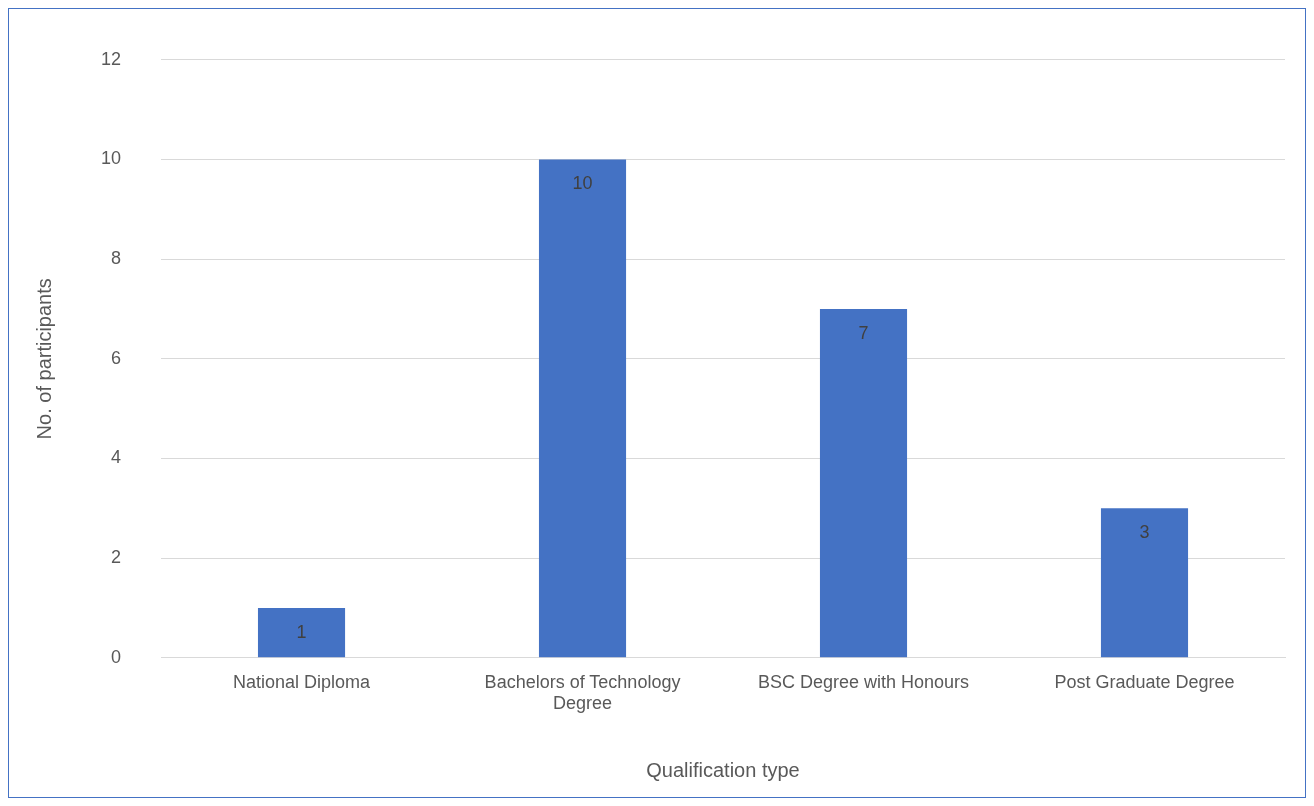 This screenshot has width=1314, height=806. I want to click on x-tick-label: Bachelors of Technology Degree, so click(582, 692).